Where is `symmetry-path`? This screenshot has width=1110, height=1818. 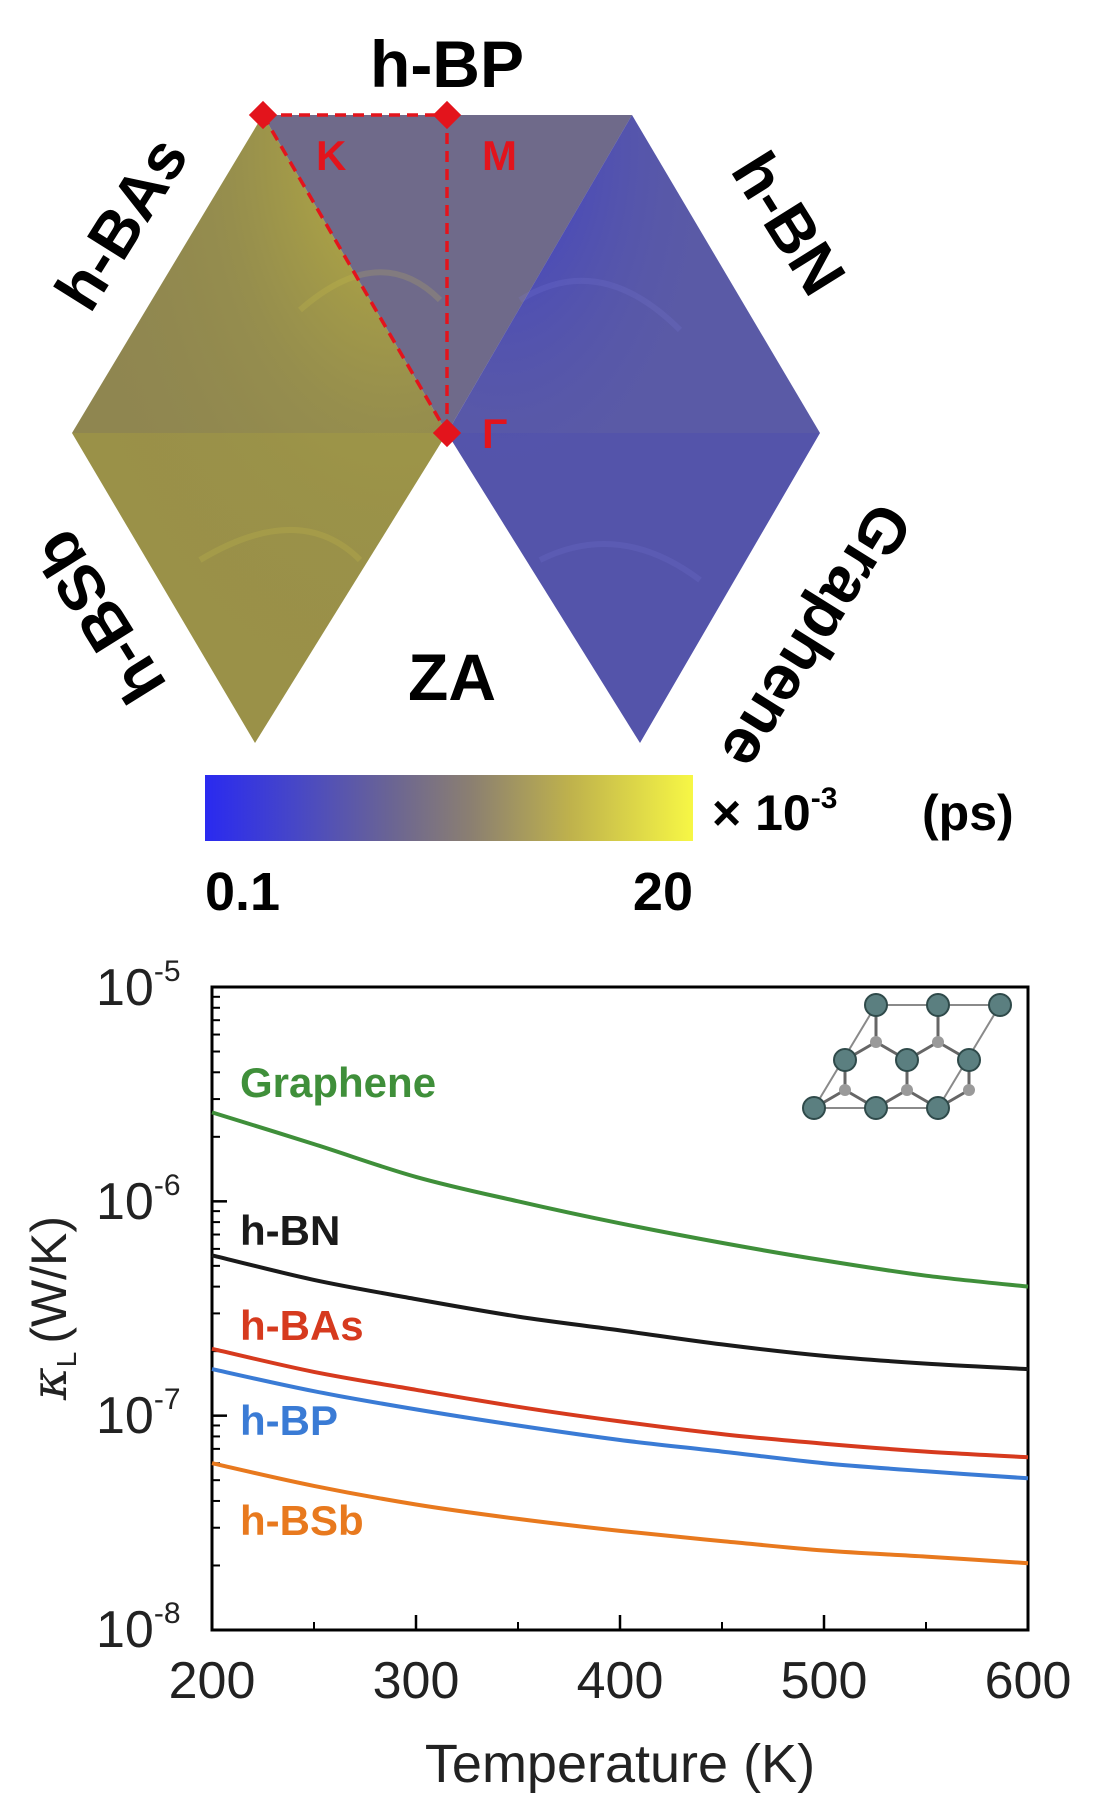 symmetry-path is located at coordinates (355, 273).